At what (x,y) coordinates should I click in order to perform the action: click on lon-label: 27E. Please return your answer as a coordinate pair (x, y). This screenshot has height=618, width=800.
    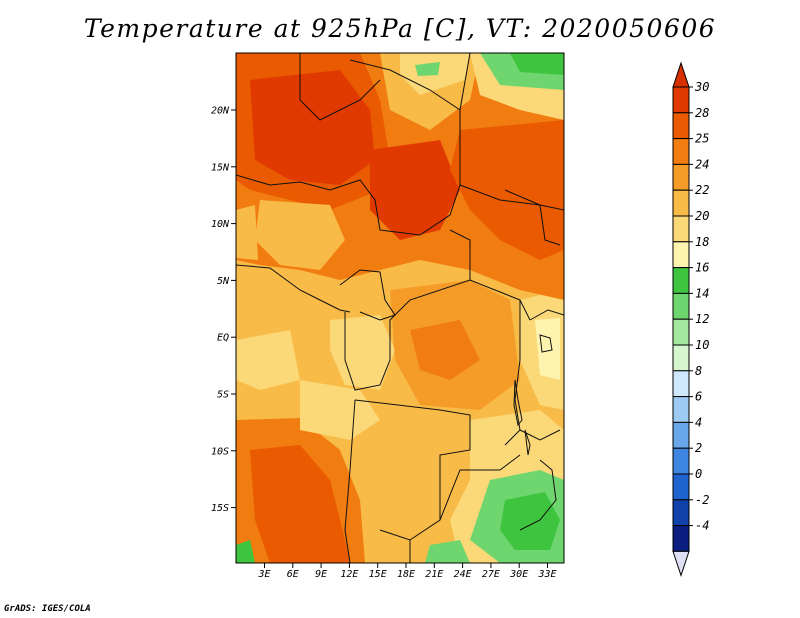
    Looking at the image, I should click on (491, 574).